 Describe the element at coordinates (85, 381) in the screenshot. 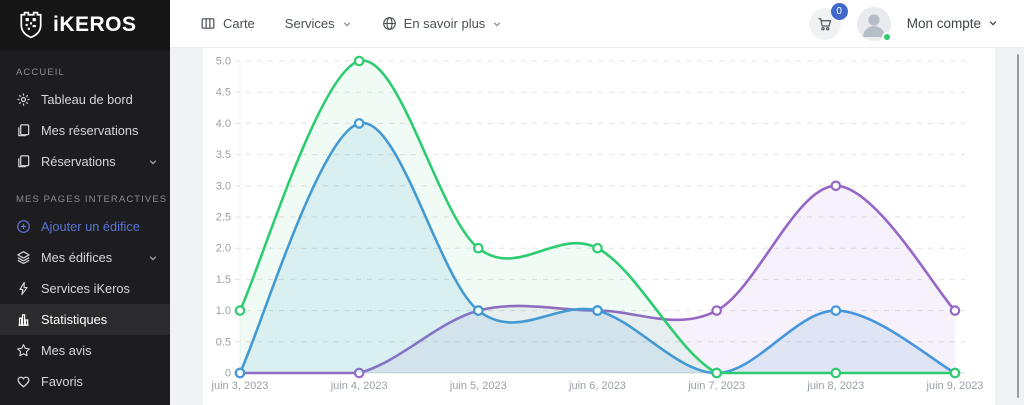

I see `sidebar-item-favoris: Favoris` at that location.